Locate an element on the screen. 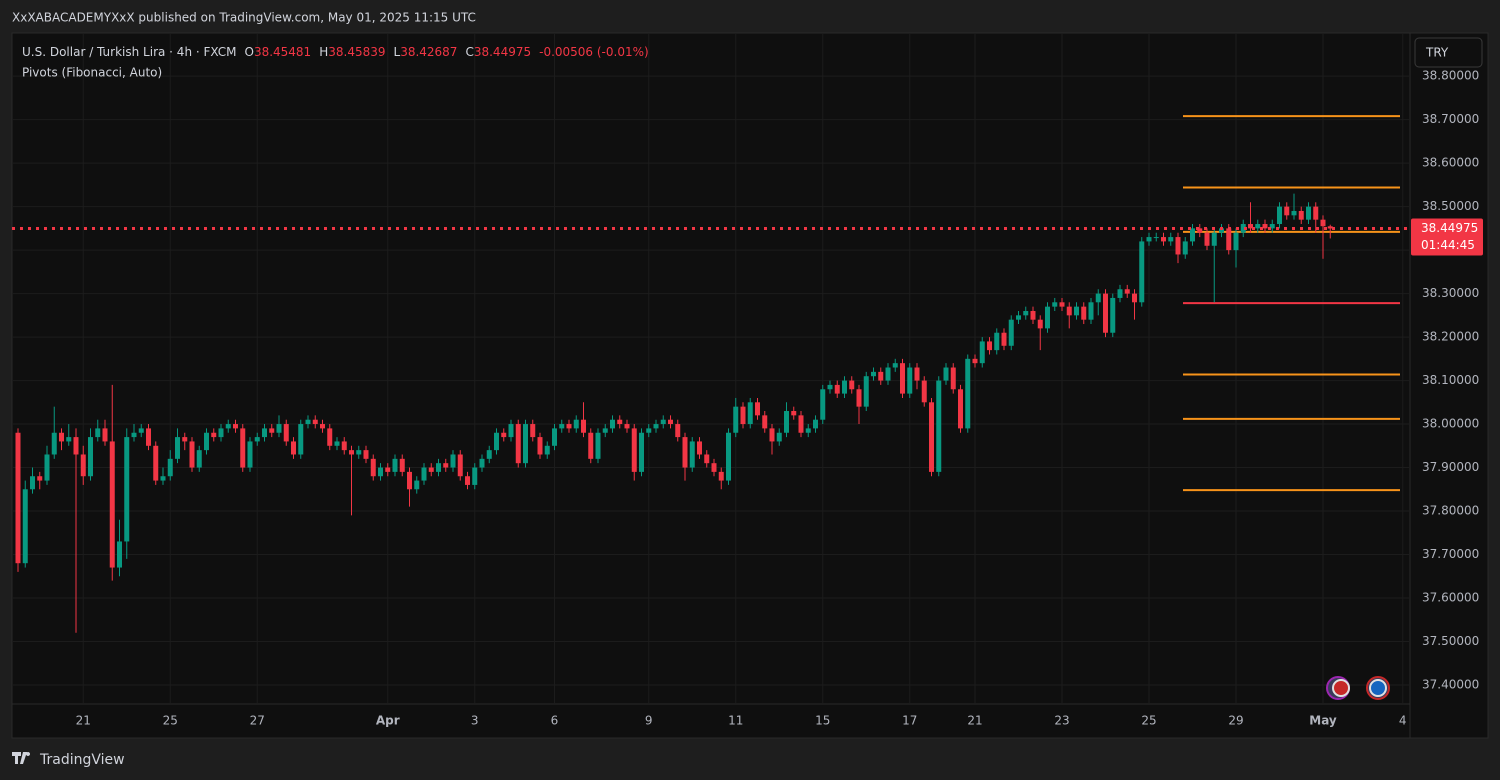  y-tick-label: 38.10000 is located at coordinates (1450, 380).